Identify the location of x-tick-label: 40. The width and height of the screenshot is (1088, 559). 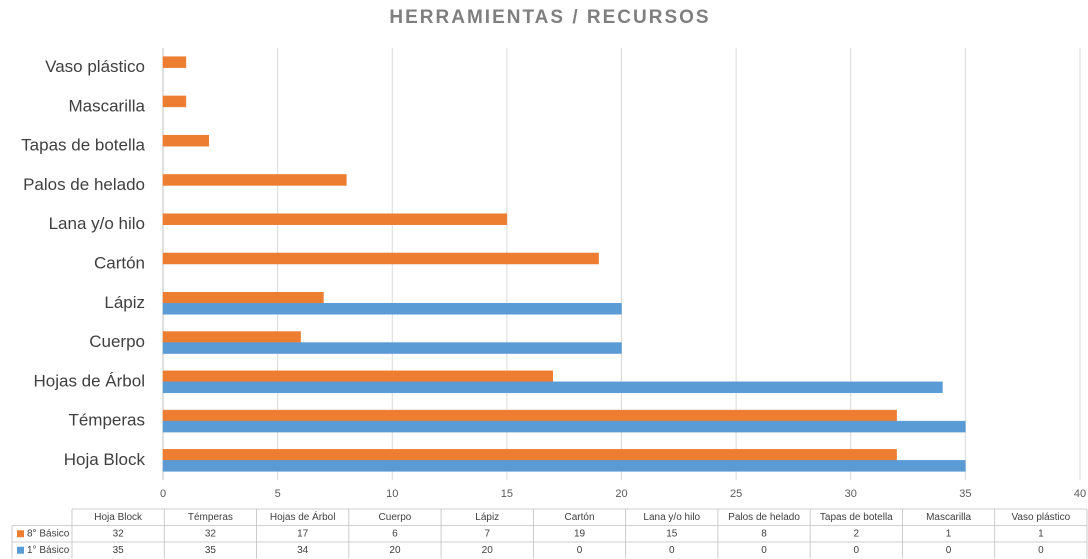
(1080, 494).